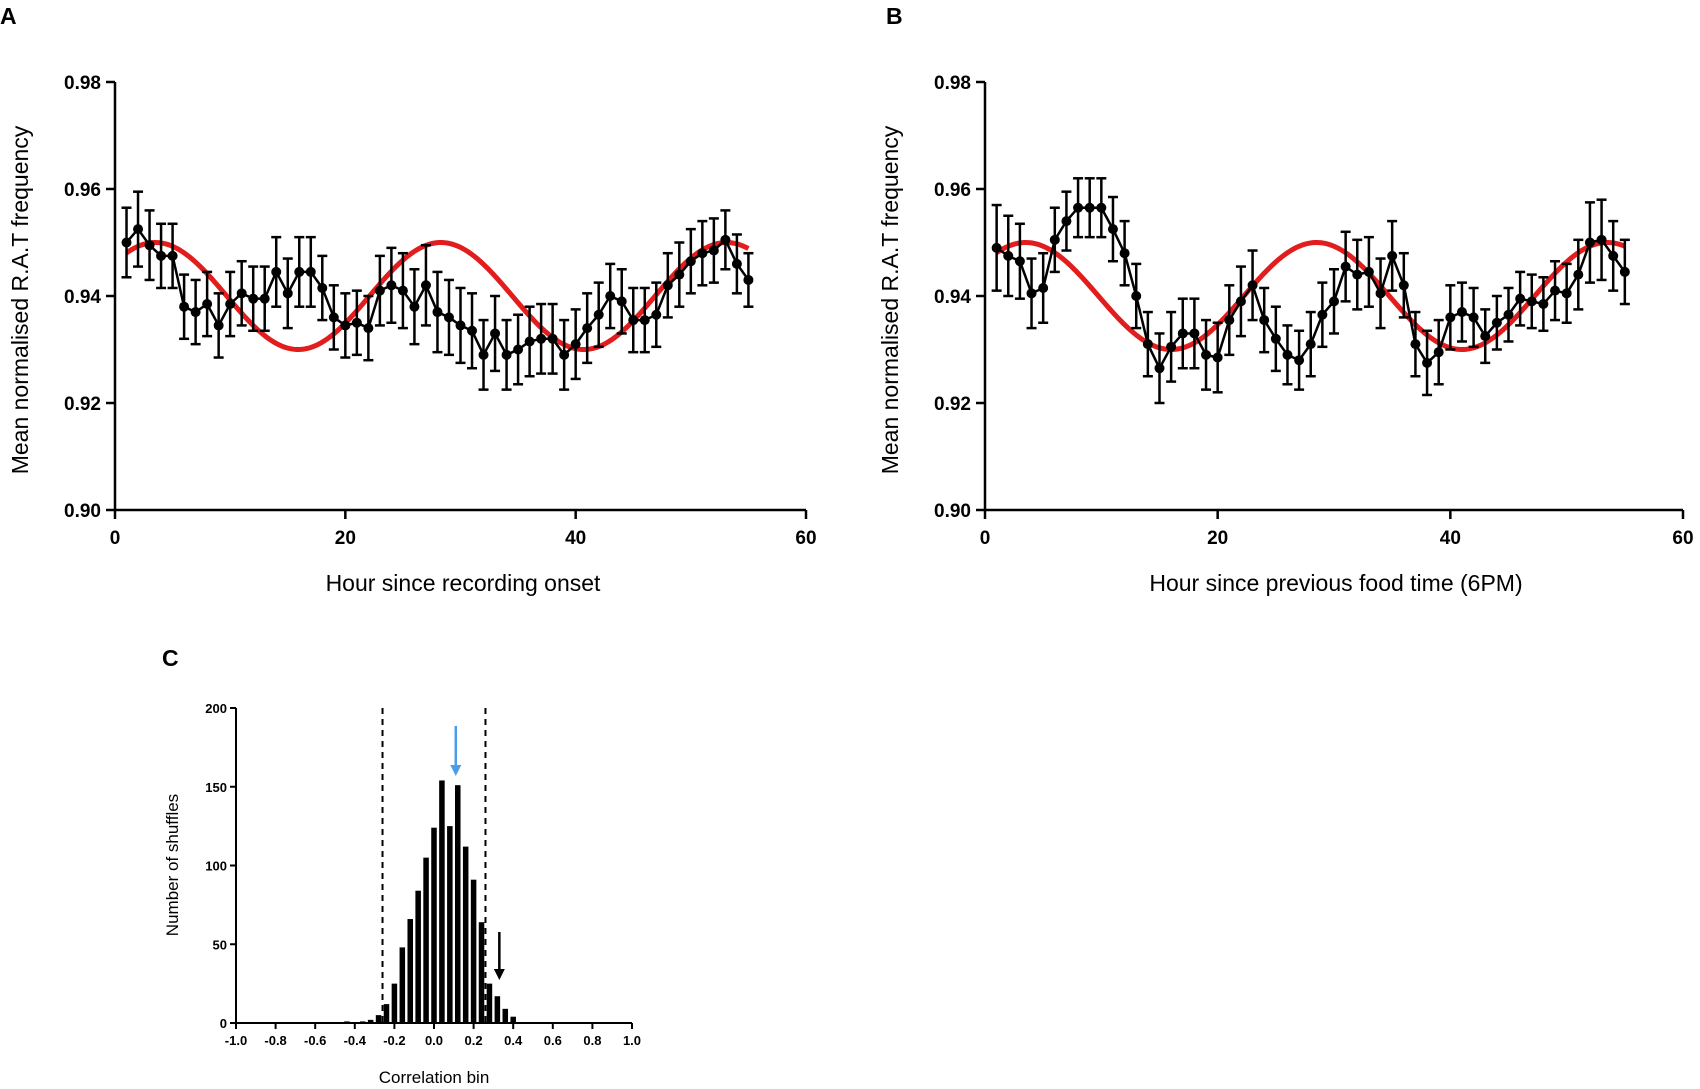 This screenshot has height=1089, width=1700. What do you see at coordinates (236, 1040) in the screenshot?
I see `panel-c-x-tick-label: -1.0` at bounding box center [236, 1040].